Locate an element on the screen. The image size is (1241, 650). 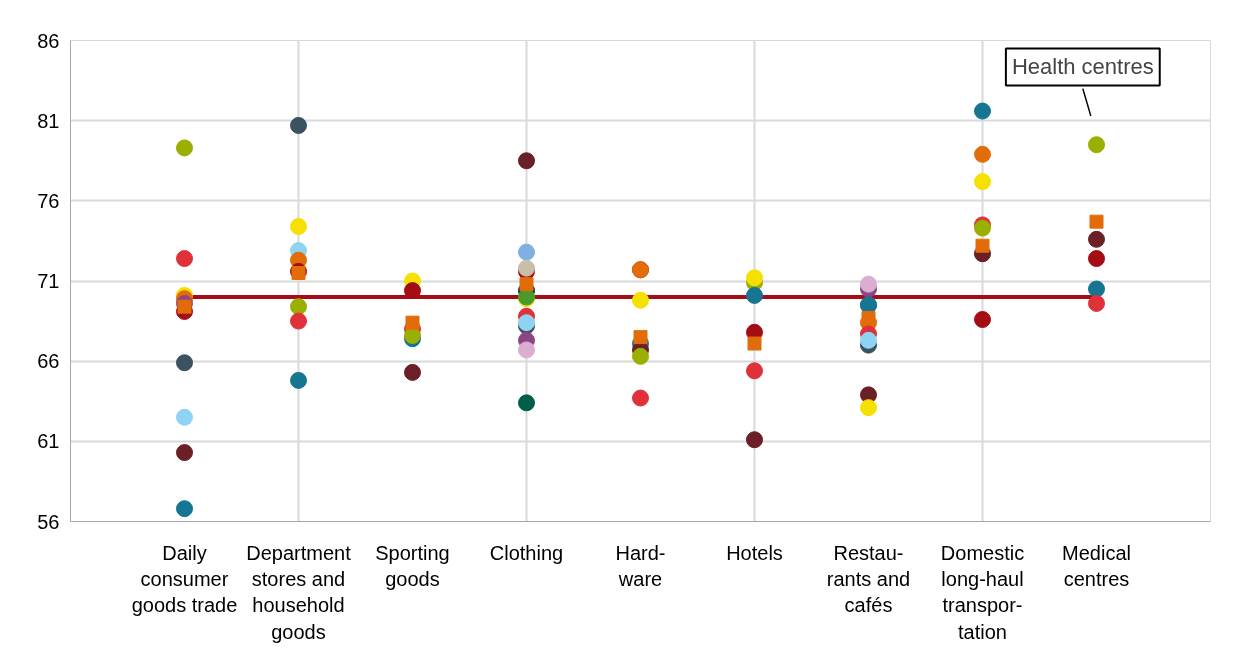
y-tick-label: 76 is located at coordinates (48, 200).